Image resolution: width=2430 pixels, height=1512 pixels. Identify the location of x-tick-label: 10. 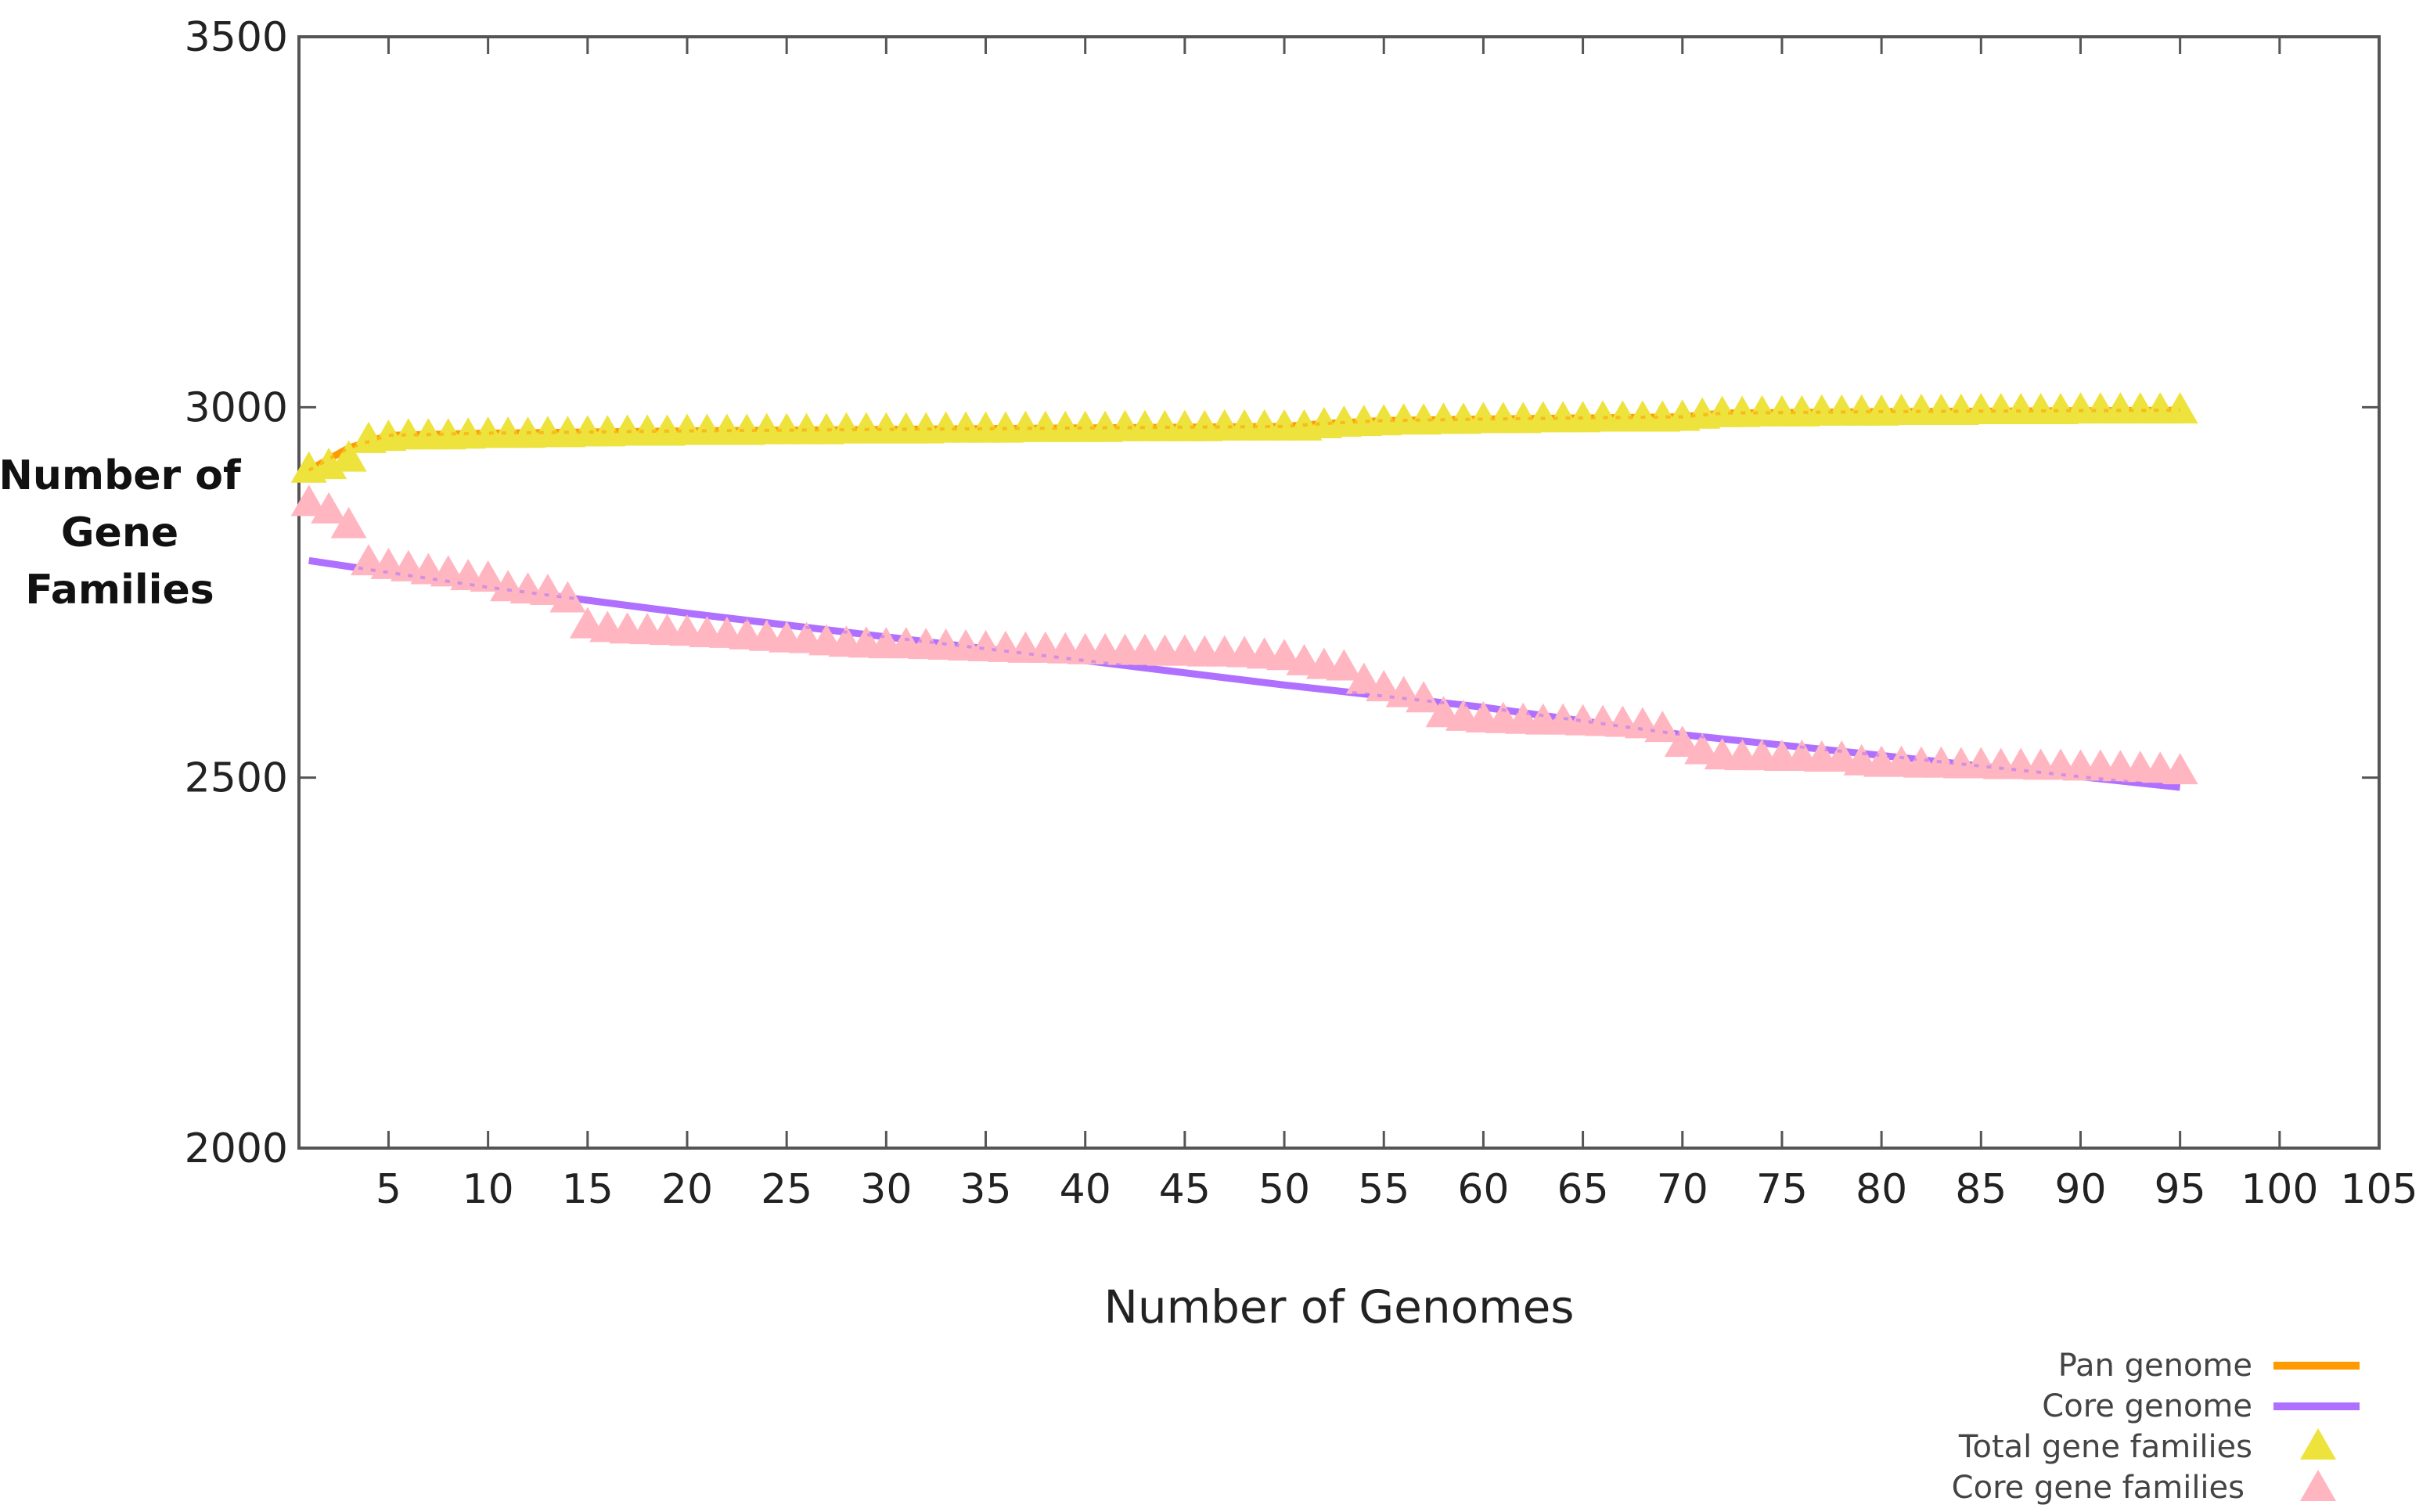
(488, 1189).